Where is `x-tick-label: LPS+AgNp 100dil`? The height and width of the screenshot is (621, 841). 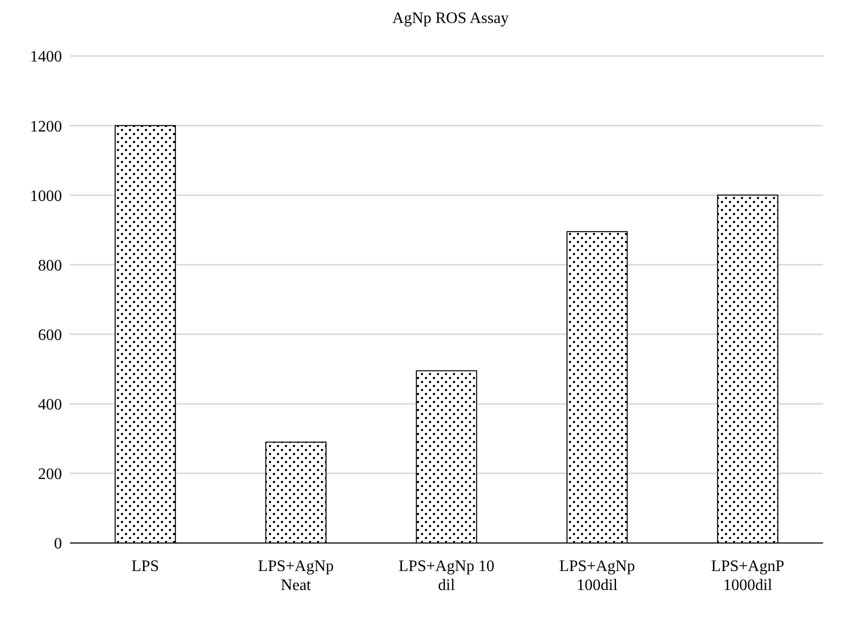
x-tick-label: LPS+AgNp 100dil is located at coordinates (597, 576).